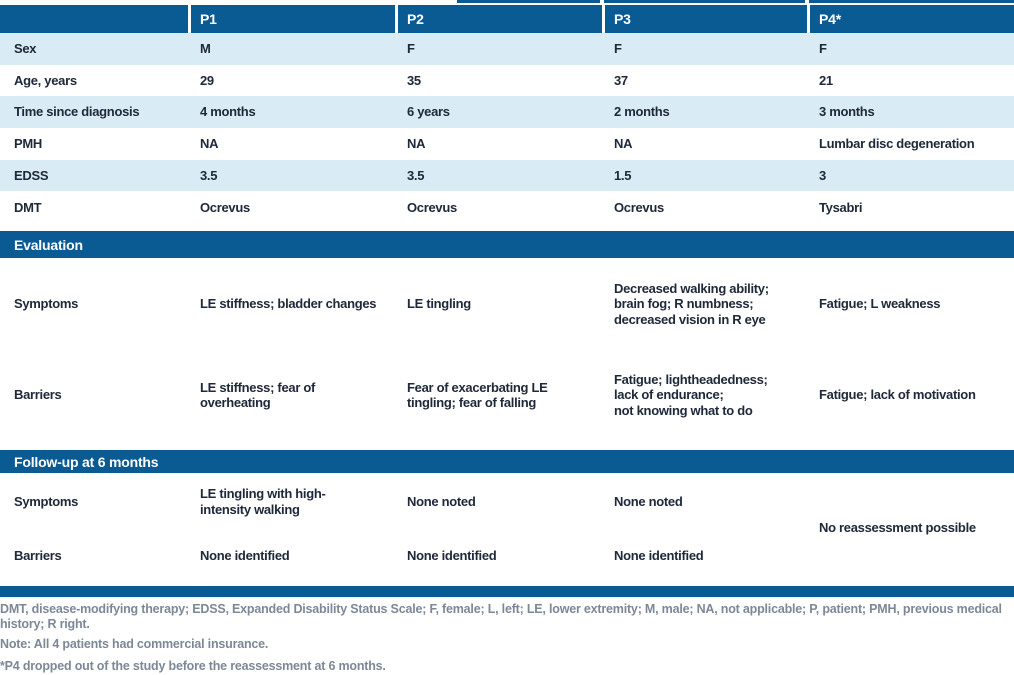  I want to click on cell-p4: Fatigue; L weakness, so click(880, 304).